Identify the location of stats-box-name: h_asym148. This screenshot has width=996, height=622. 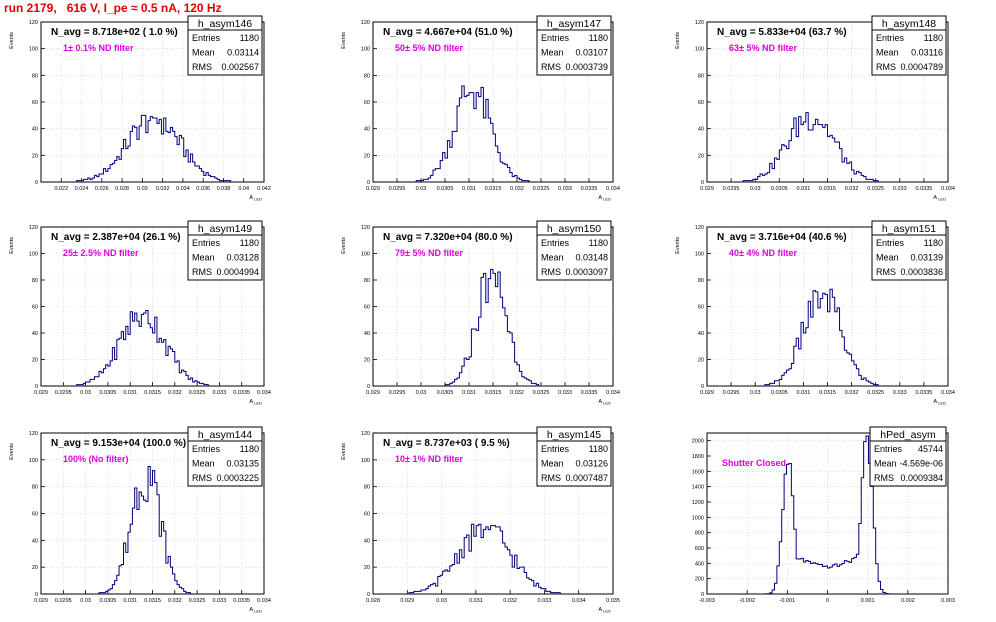
(909, 24).